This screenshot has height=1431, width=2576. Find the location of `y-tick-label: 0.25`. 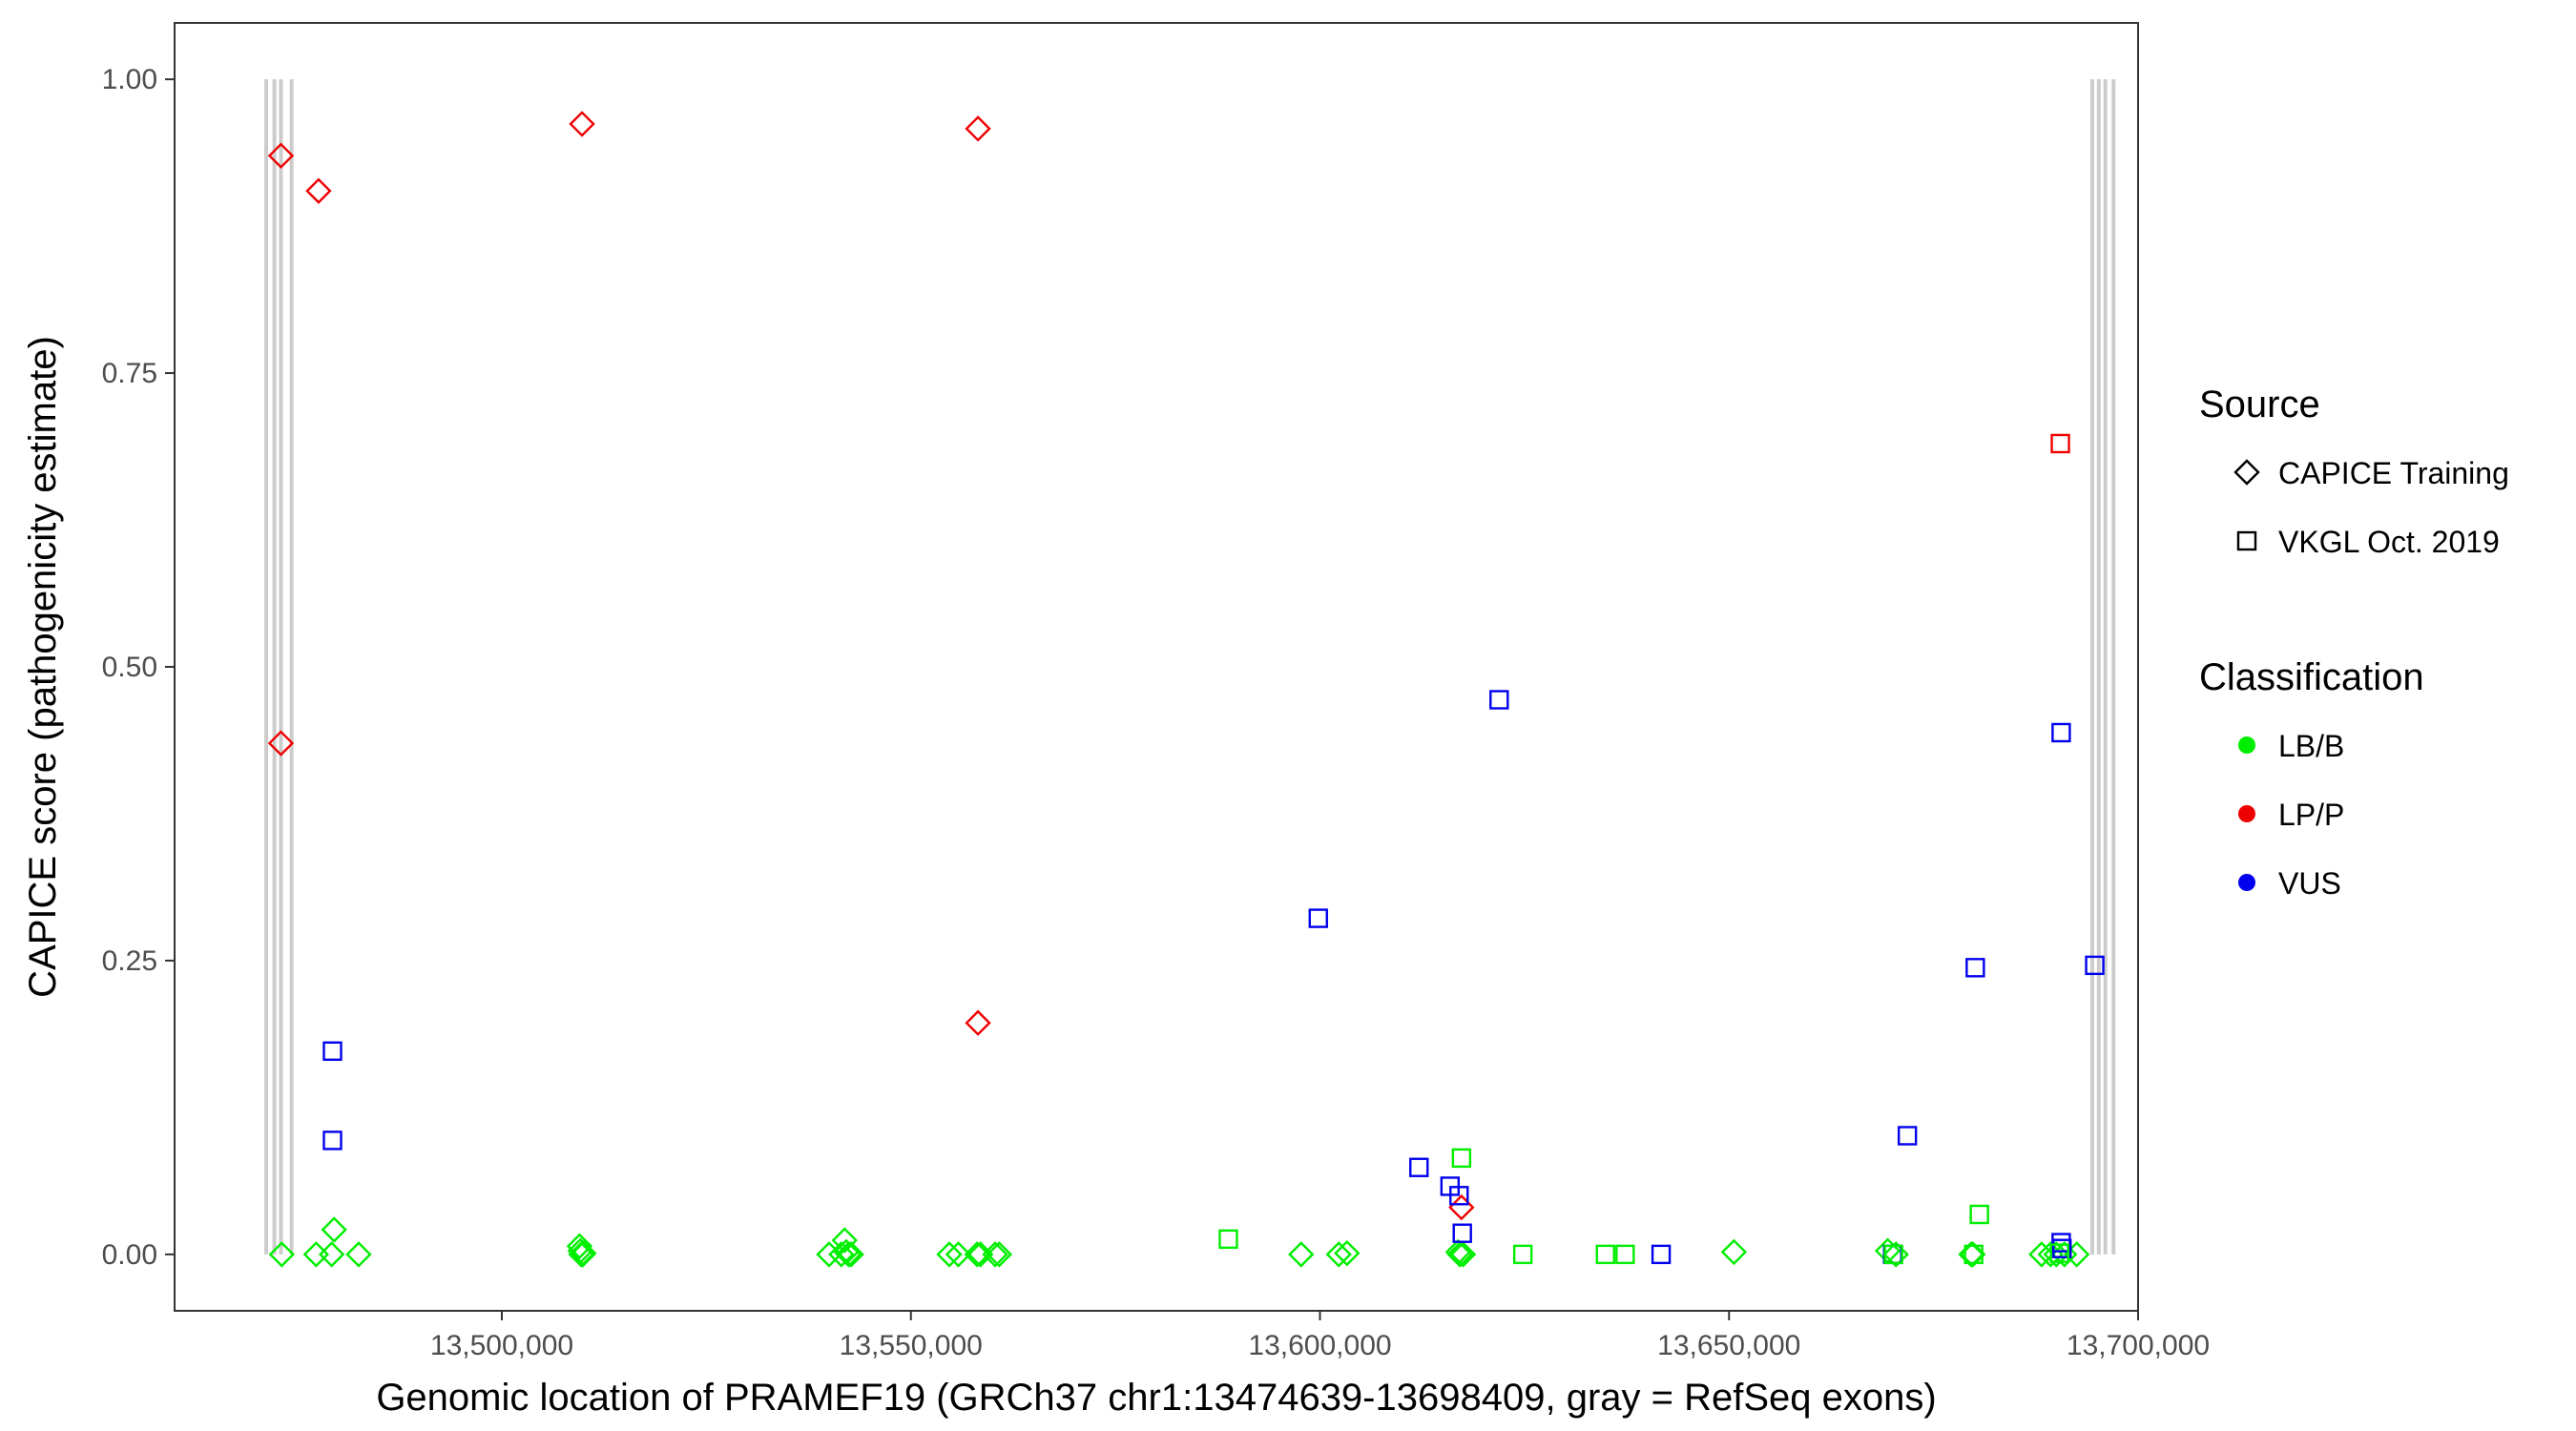

y-tick-label: 0.25 is located at coordinates (129, 961).